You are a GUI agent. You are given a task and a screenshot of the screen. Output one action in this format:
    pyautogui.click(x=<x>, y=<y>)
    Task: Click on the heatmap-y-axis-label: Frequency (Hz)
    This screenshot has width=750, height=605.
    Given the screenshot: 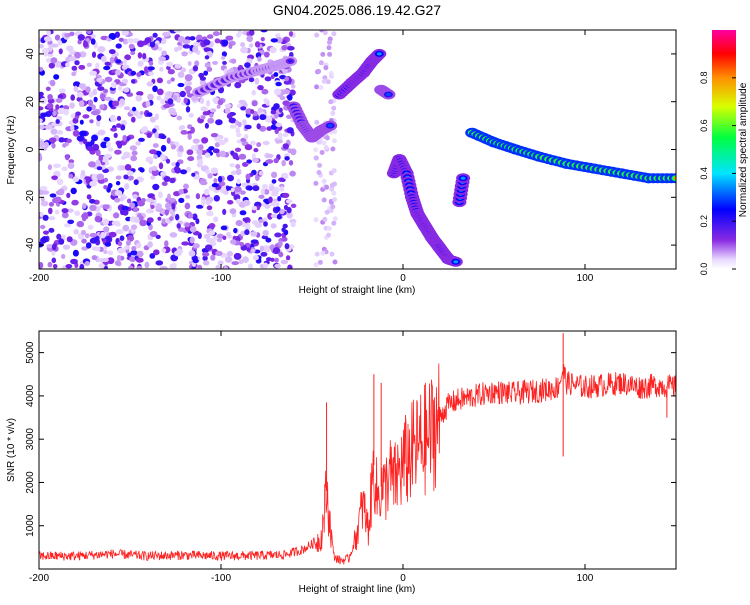 What is the action you would take?
    pyautogui.click(x=11, y=150)
    